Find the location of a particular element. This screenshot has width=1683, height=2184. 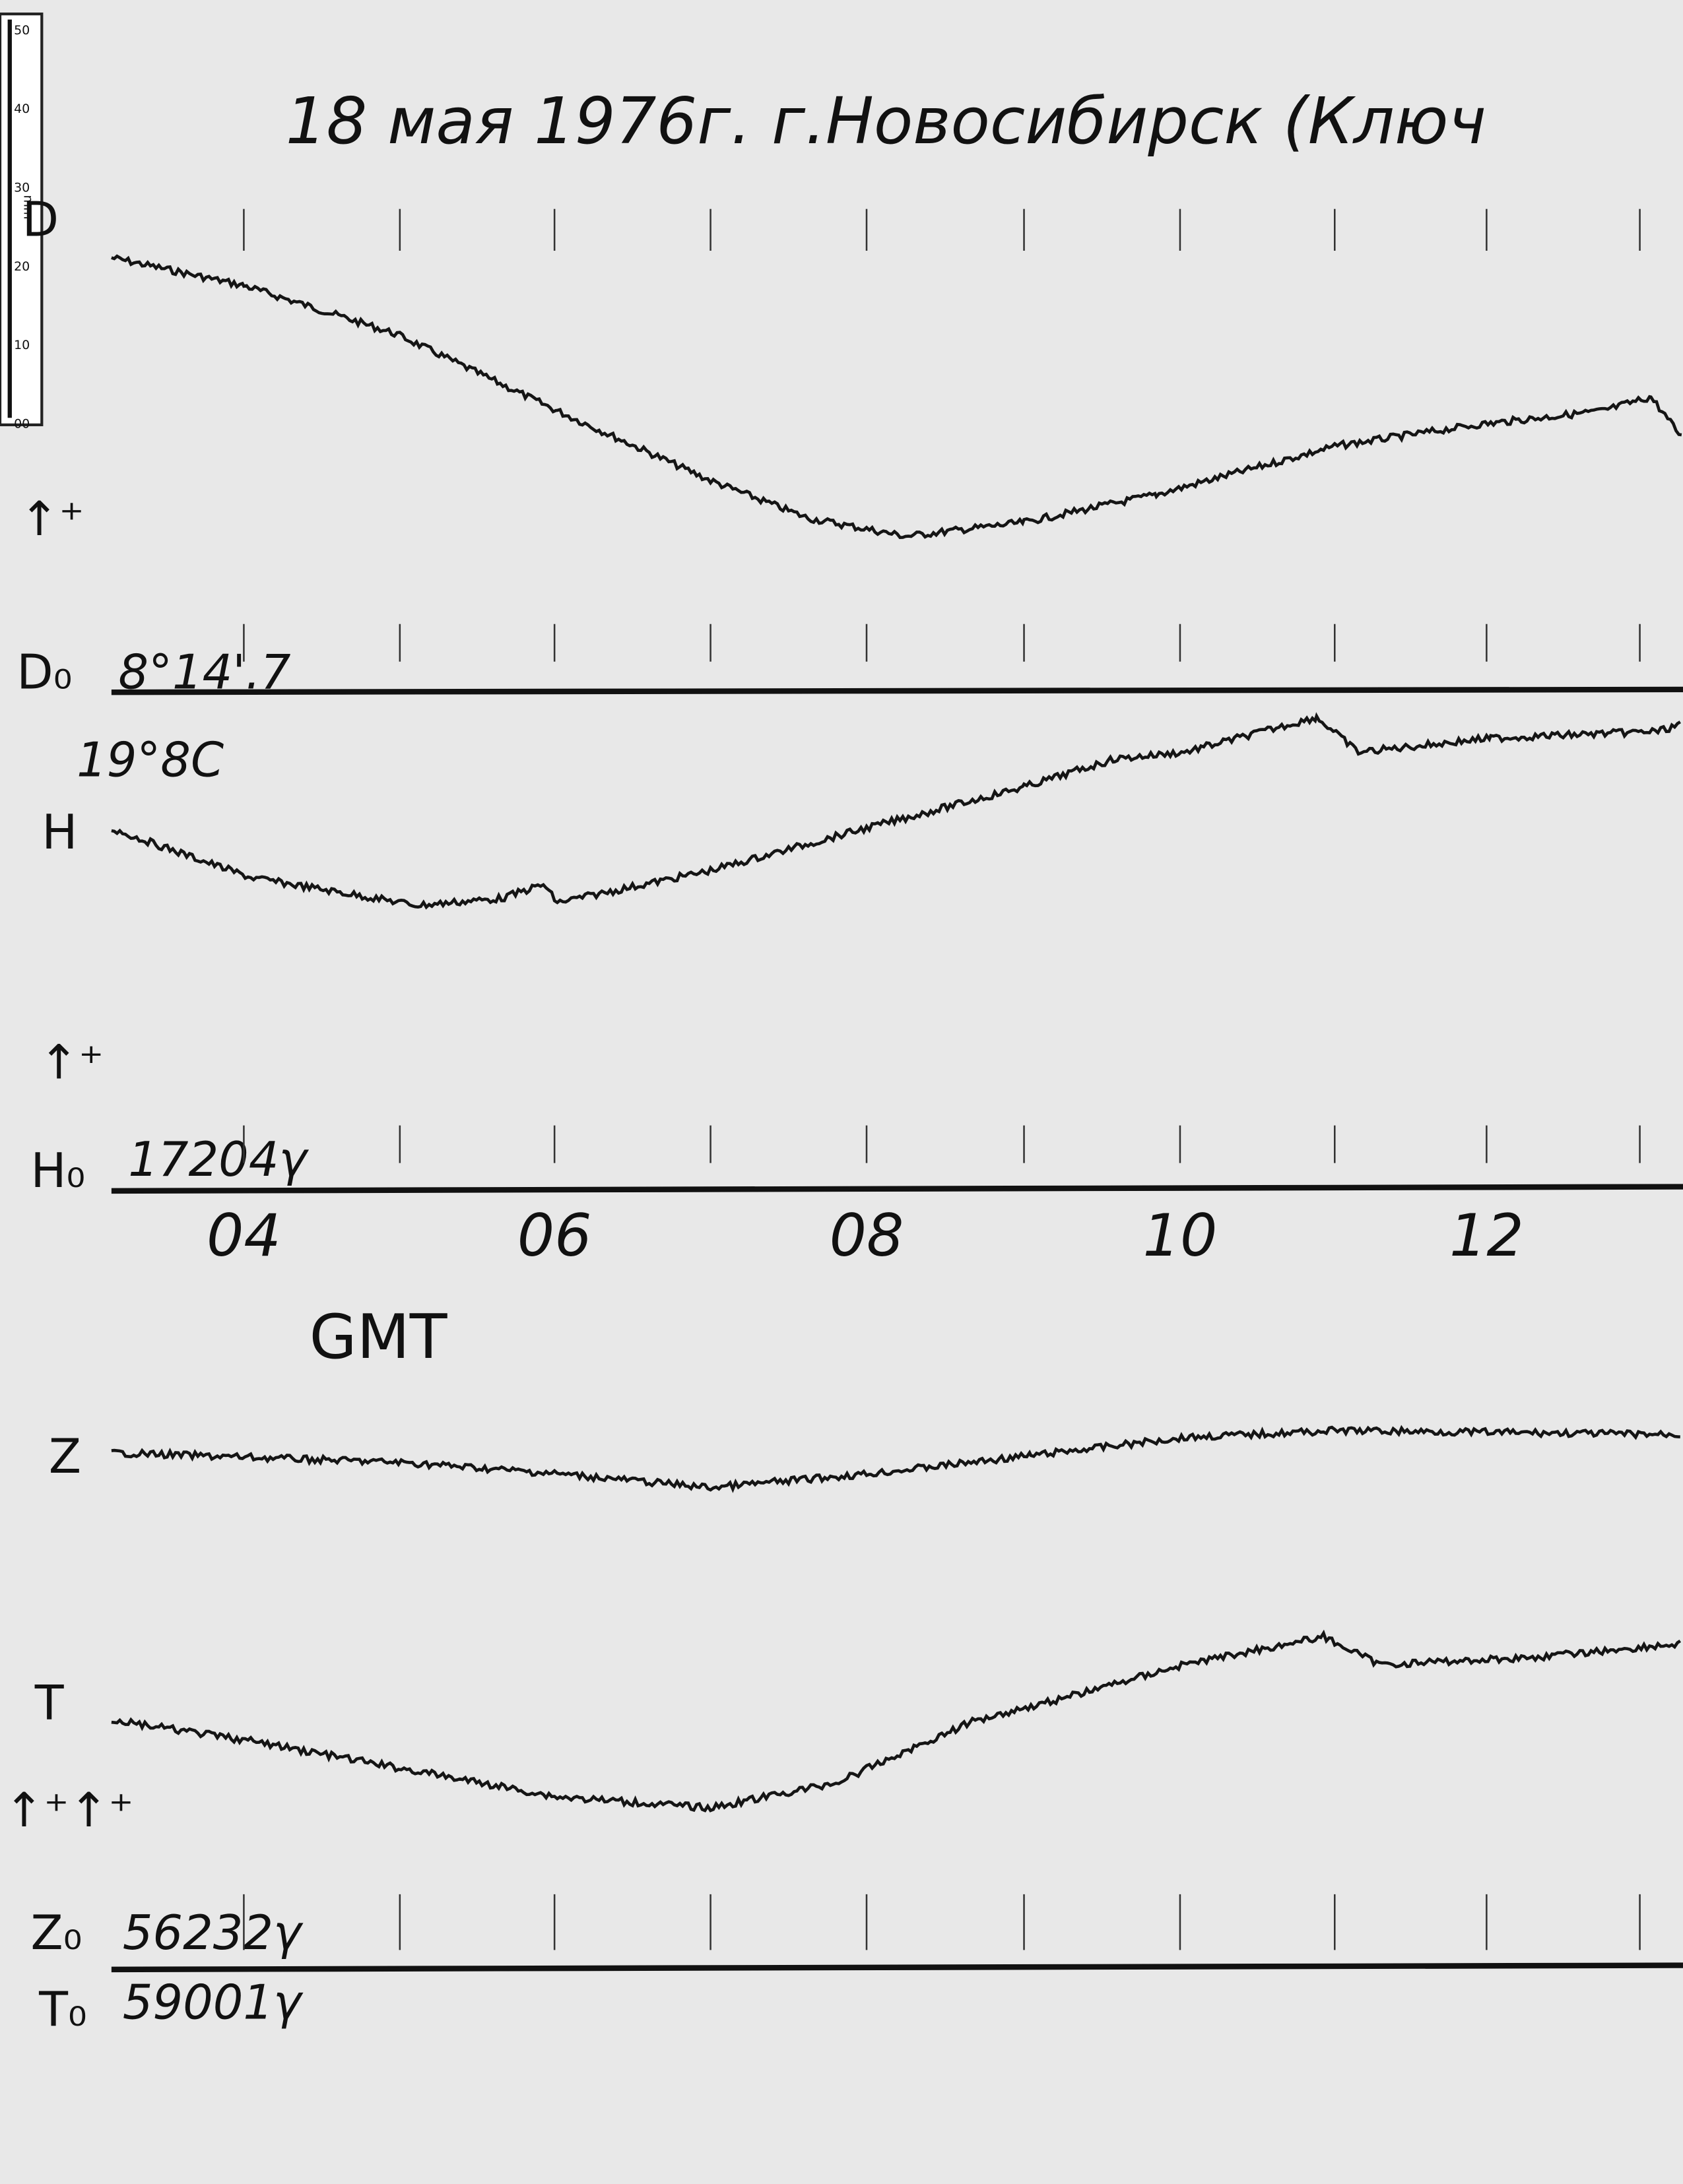

ruler-labels: 50 40 30 20 10 00 is located at coordinates (22, 227).